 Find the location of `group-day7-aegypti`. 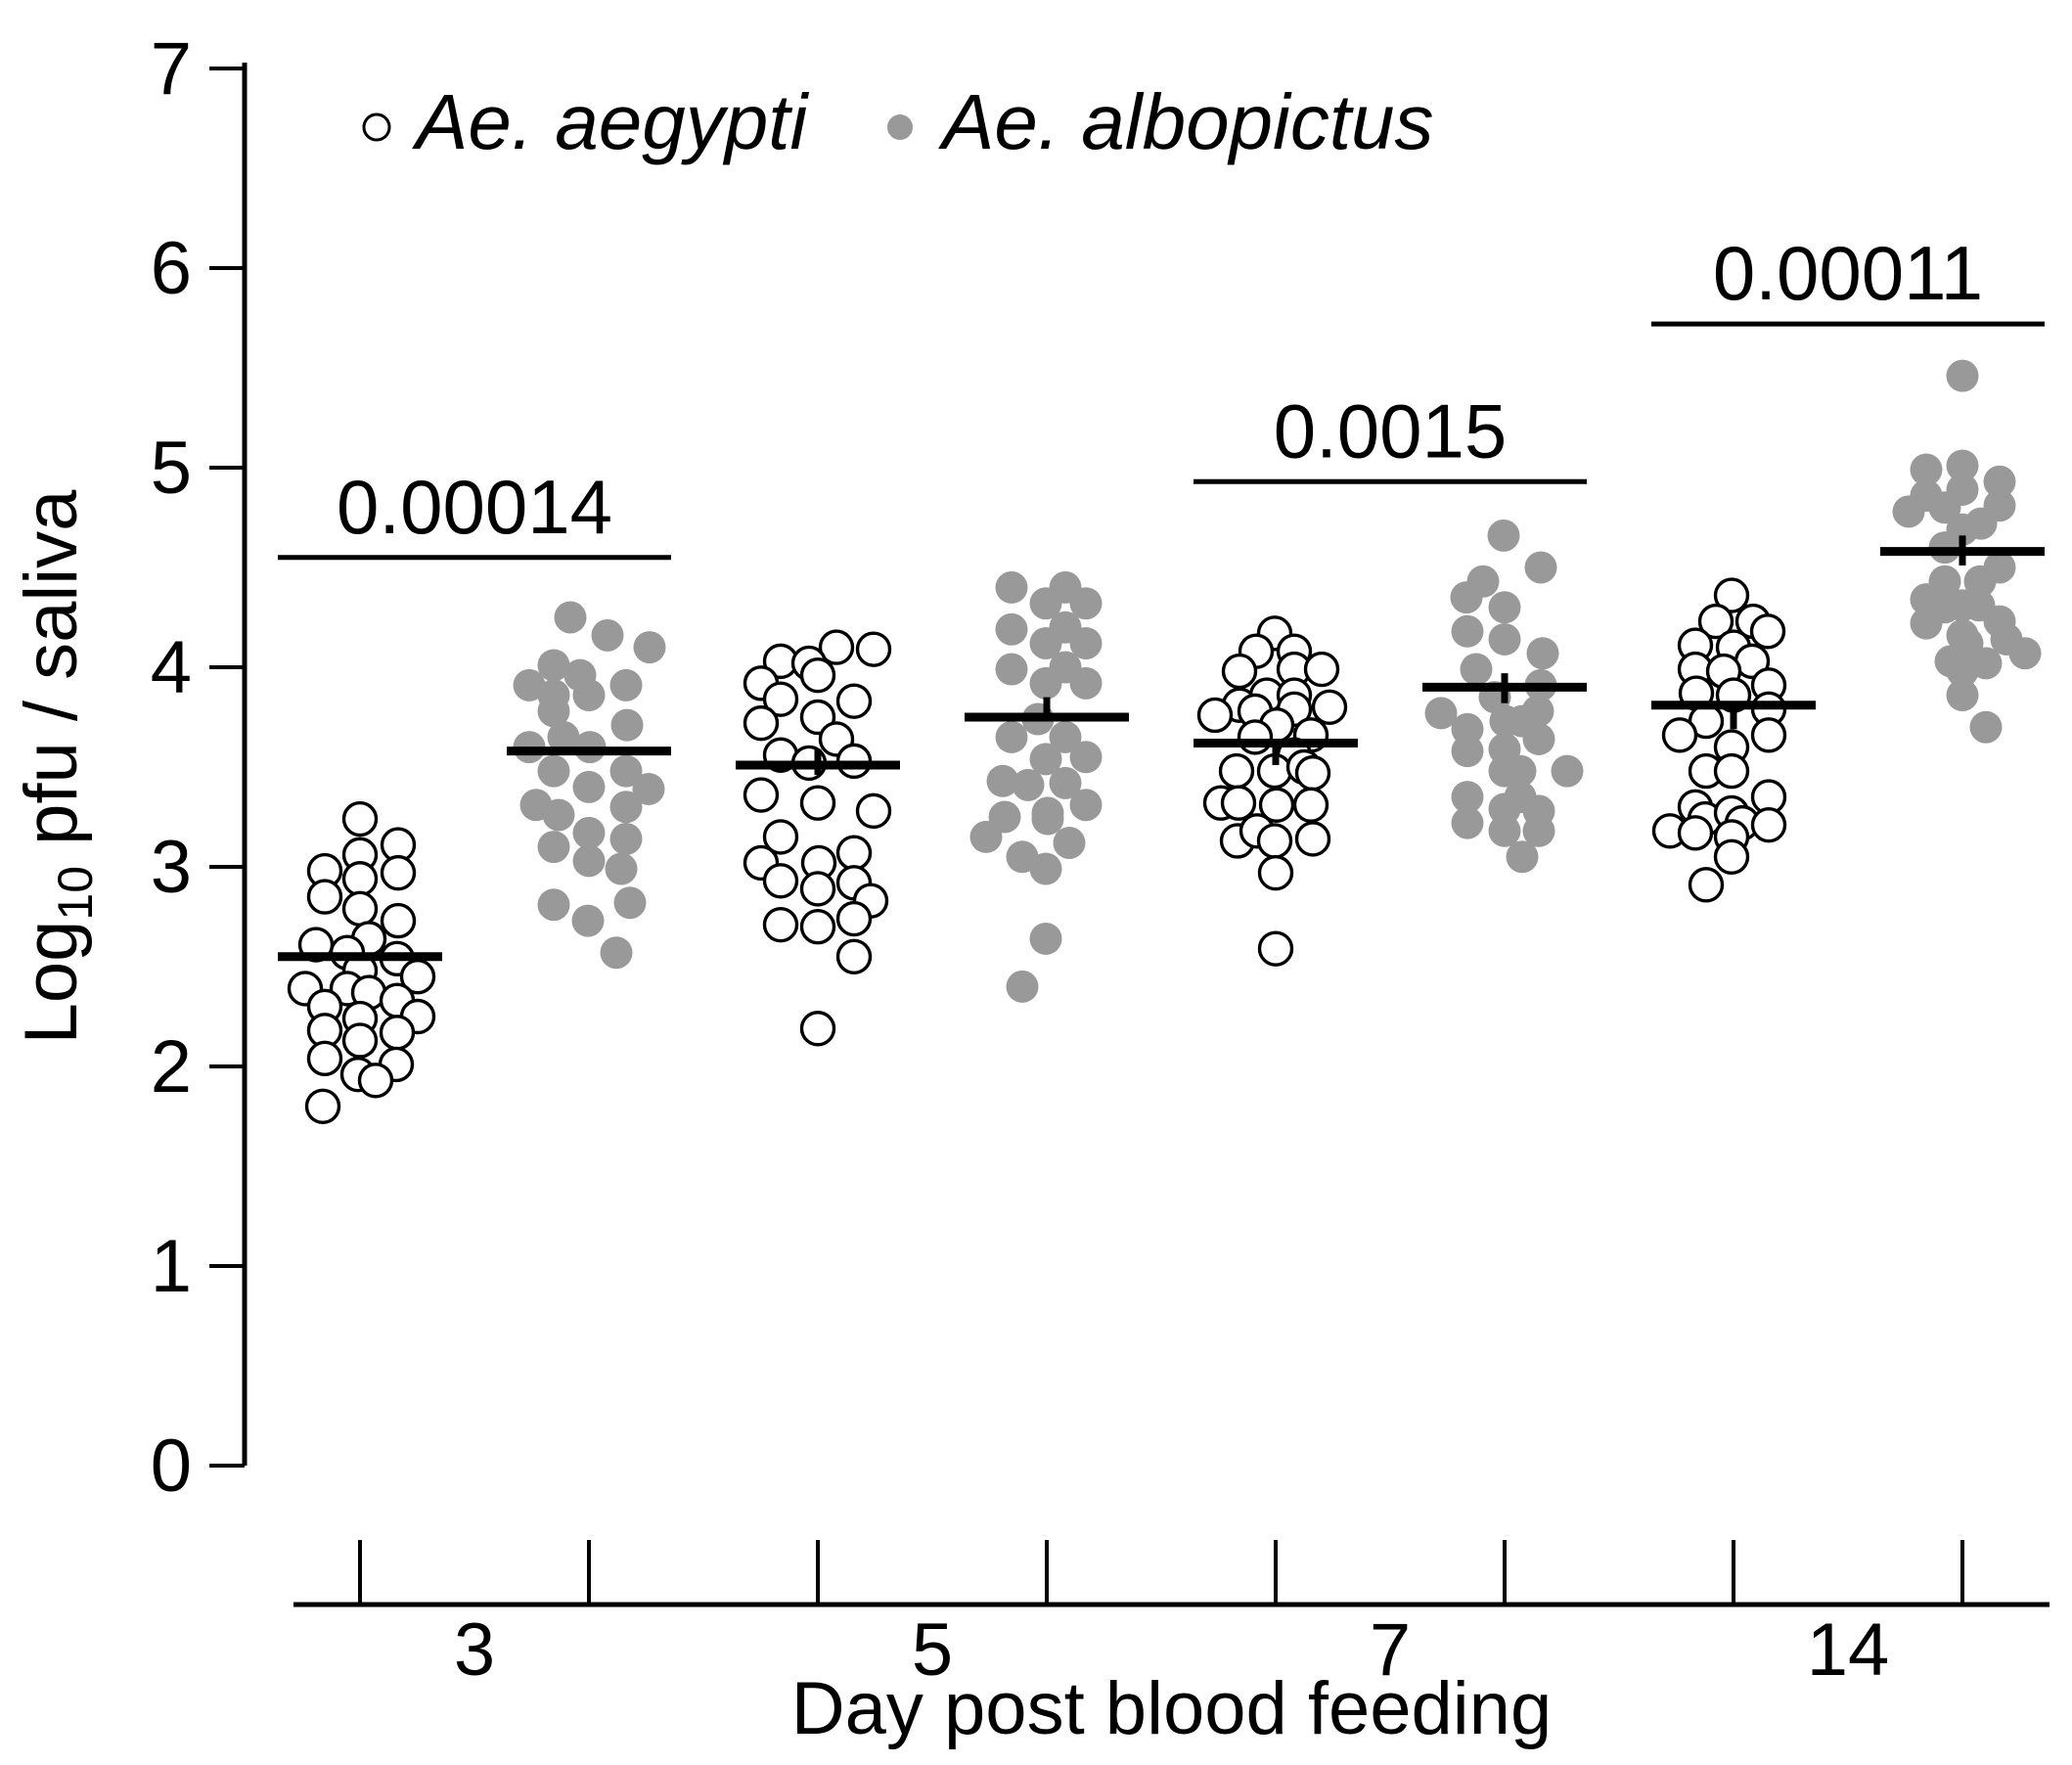

group-day7-aegypti is located at coordinates (1276, 791).